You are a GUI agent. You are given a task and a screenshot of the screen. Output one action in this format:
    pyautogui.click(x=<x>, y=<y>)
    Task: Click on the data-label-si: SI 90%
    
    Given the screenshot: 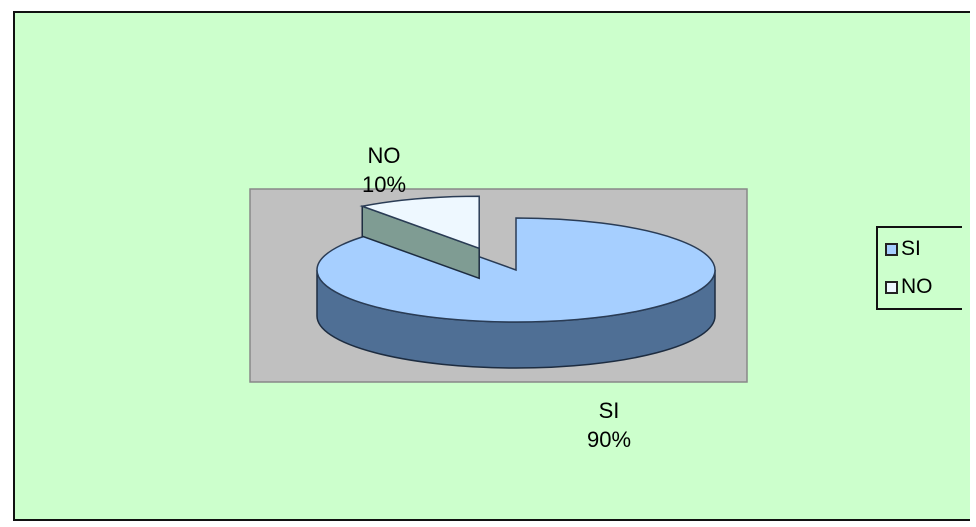 What is the action you would take?
    pyautogui.click(x=609, y=425)
    